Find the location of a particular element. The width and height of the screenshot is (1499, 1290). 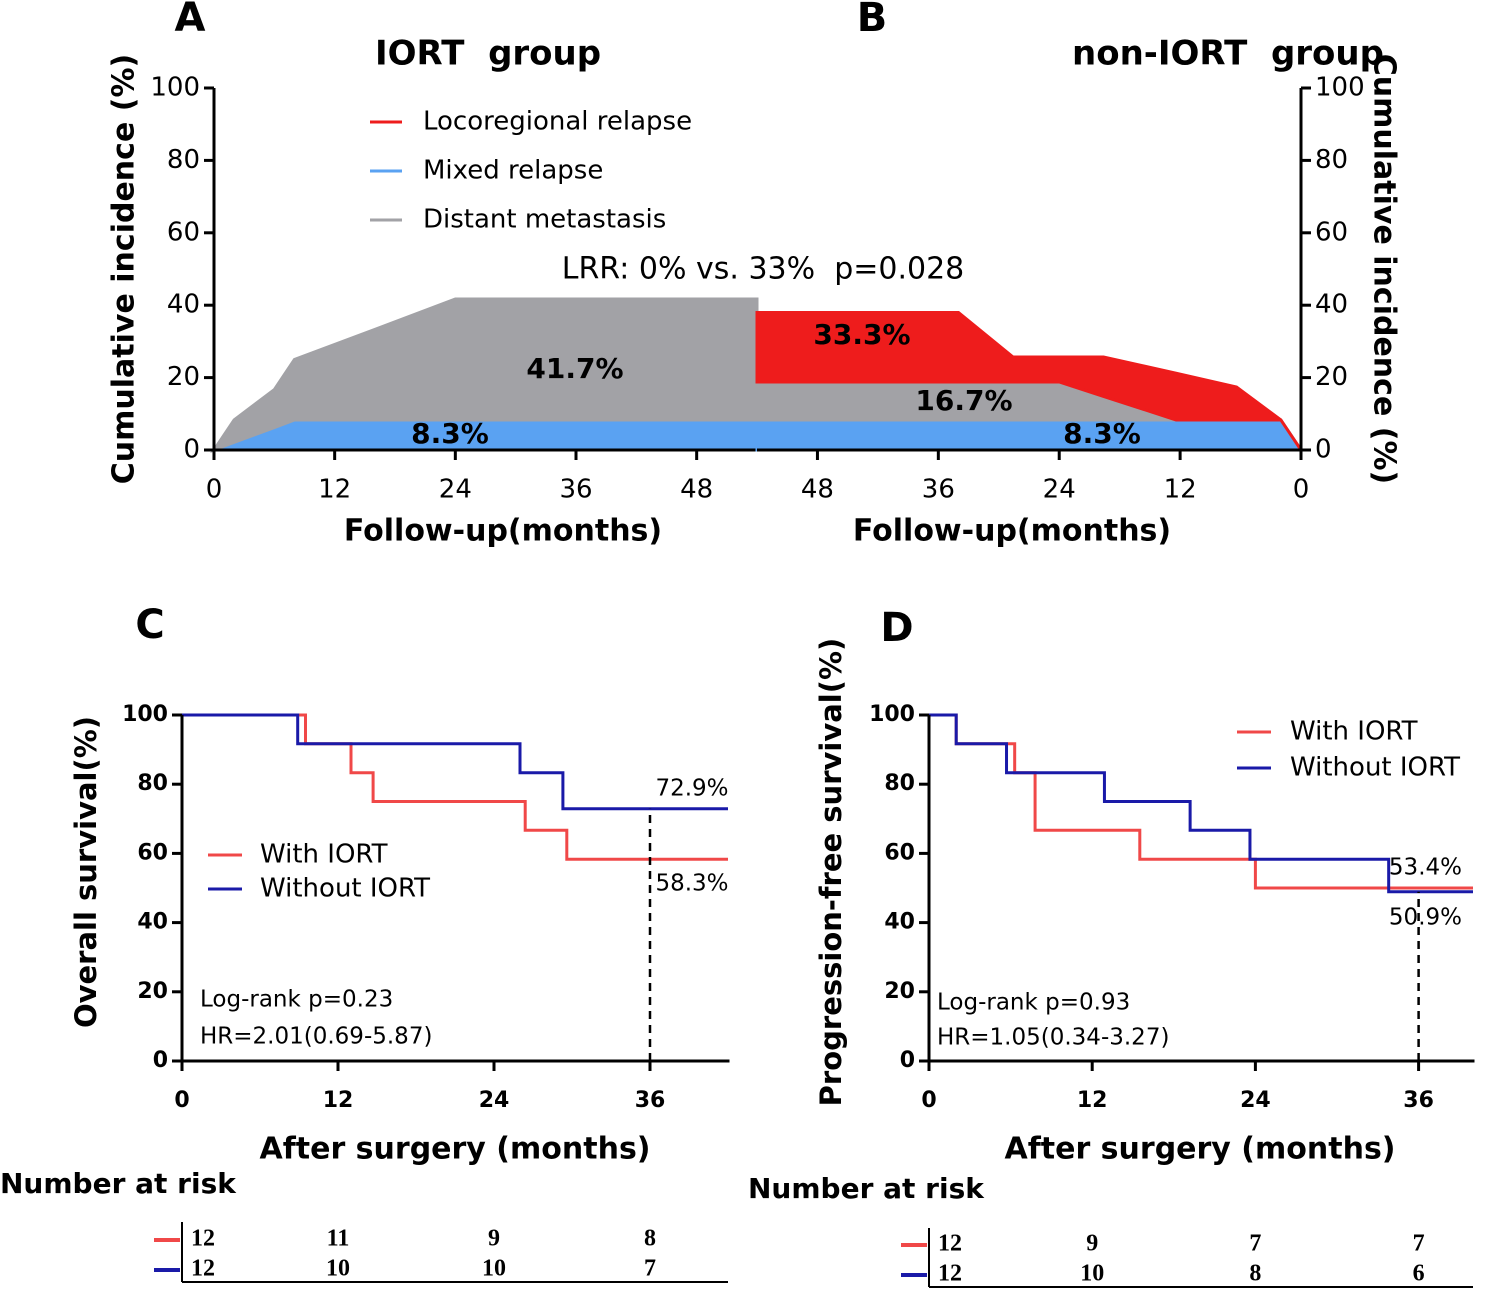

panel-label: A is located at coordinates (190, 20).